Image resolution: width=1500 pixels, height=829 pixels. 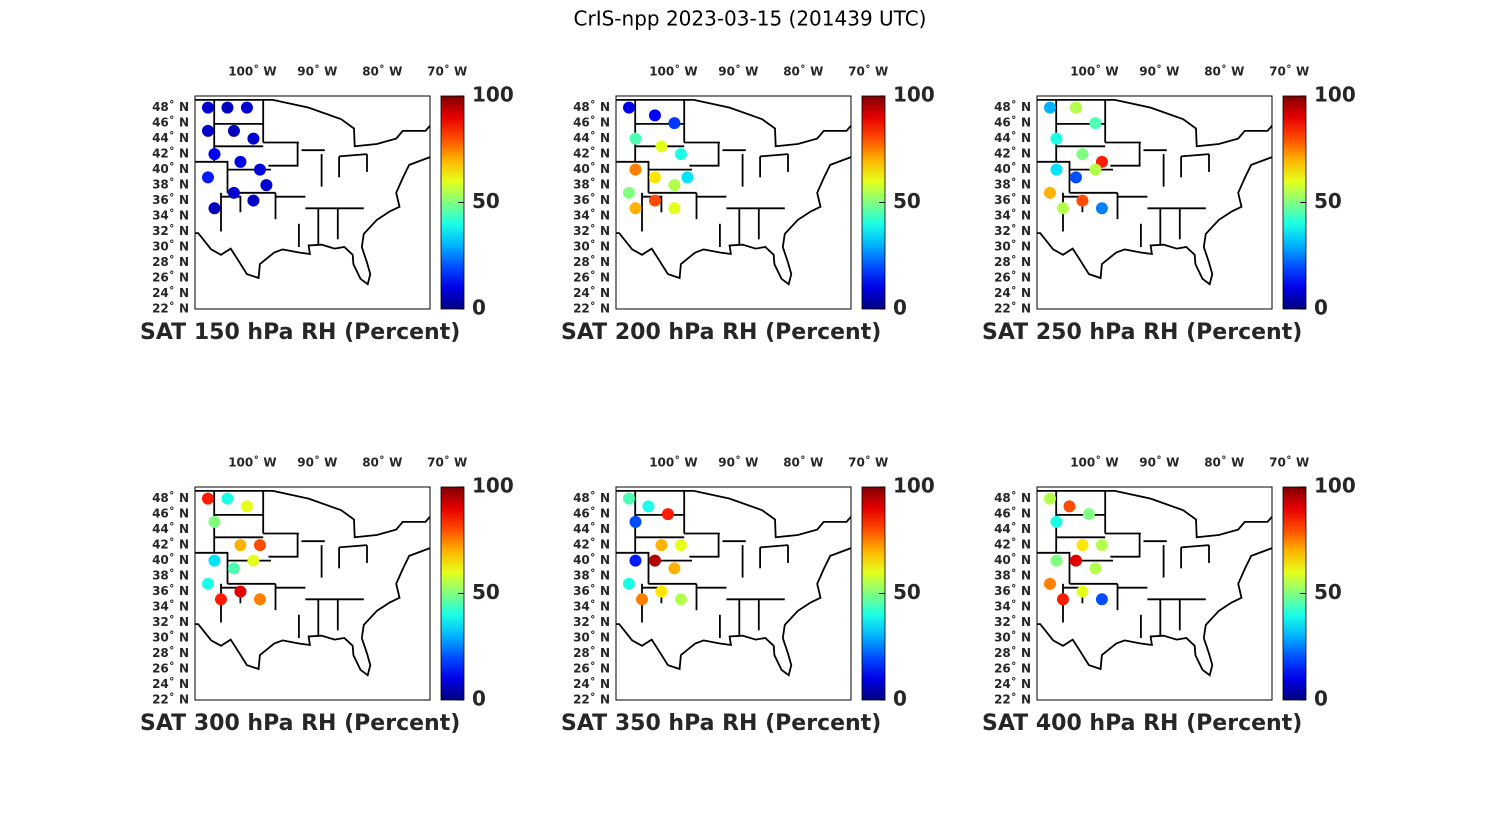 What do you see at coordinates (1142, 723) in the screenshot?
I see `panel-label: SAT 400 hPa RH (Percent)` at bounding box center [1142, 723].